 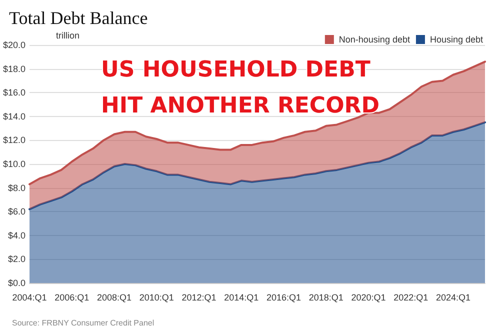 I want to click on y-tick-label: $18.0, so click(x=14, y=69).